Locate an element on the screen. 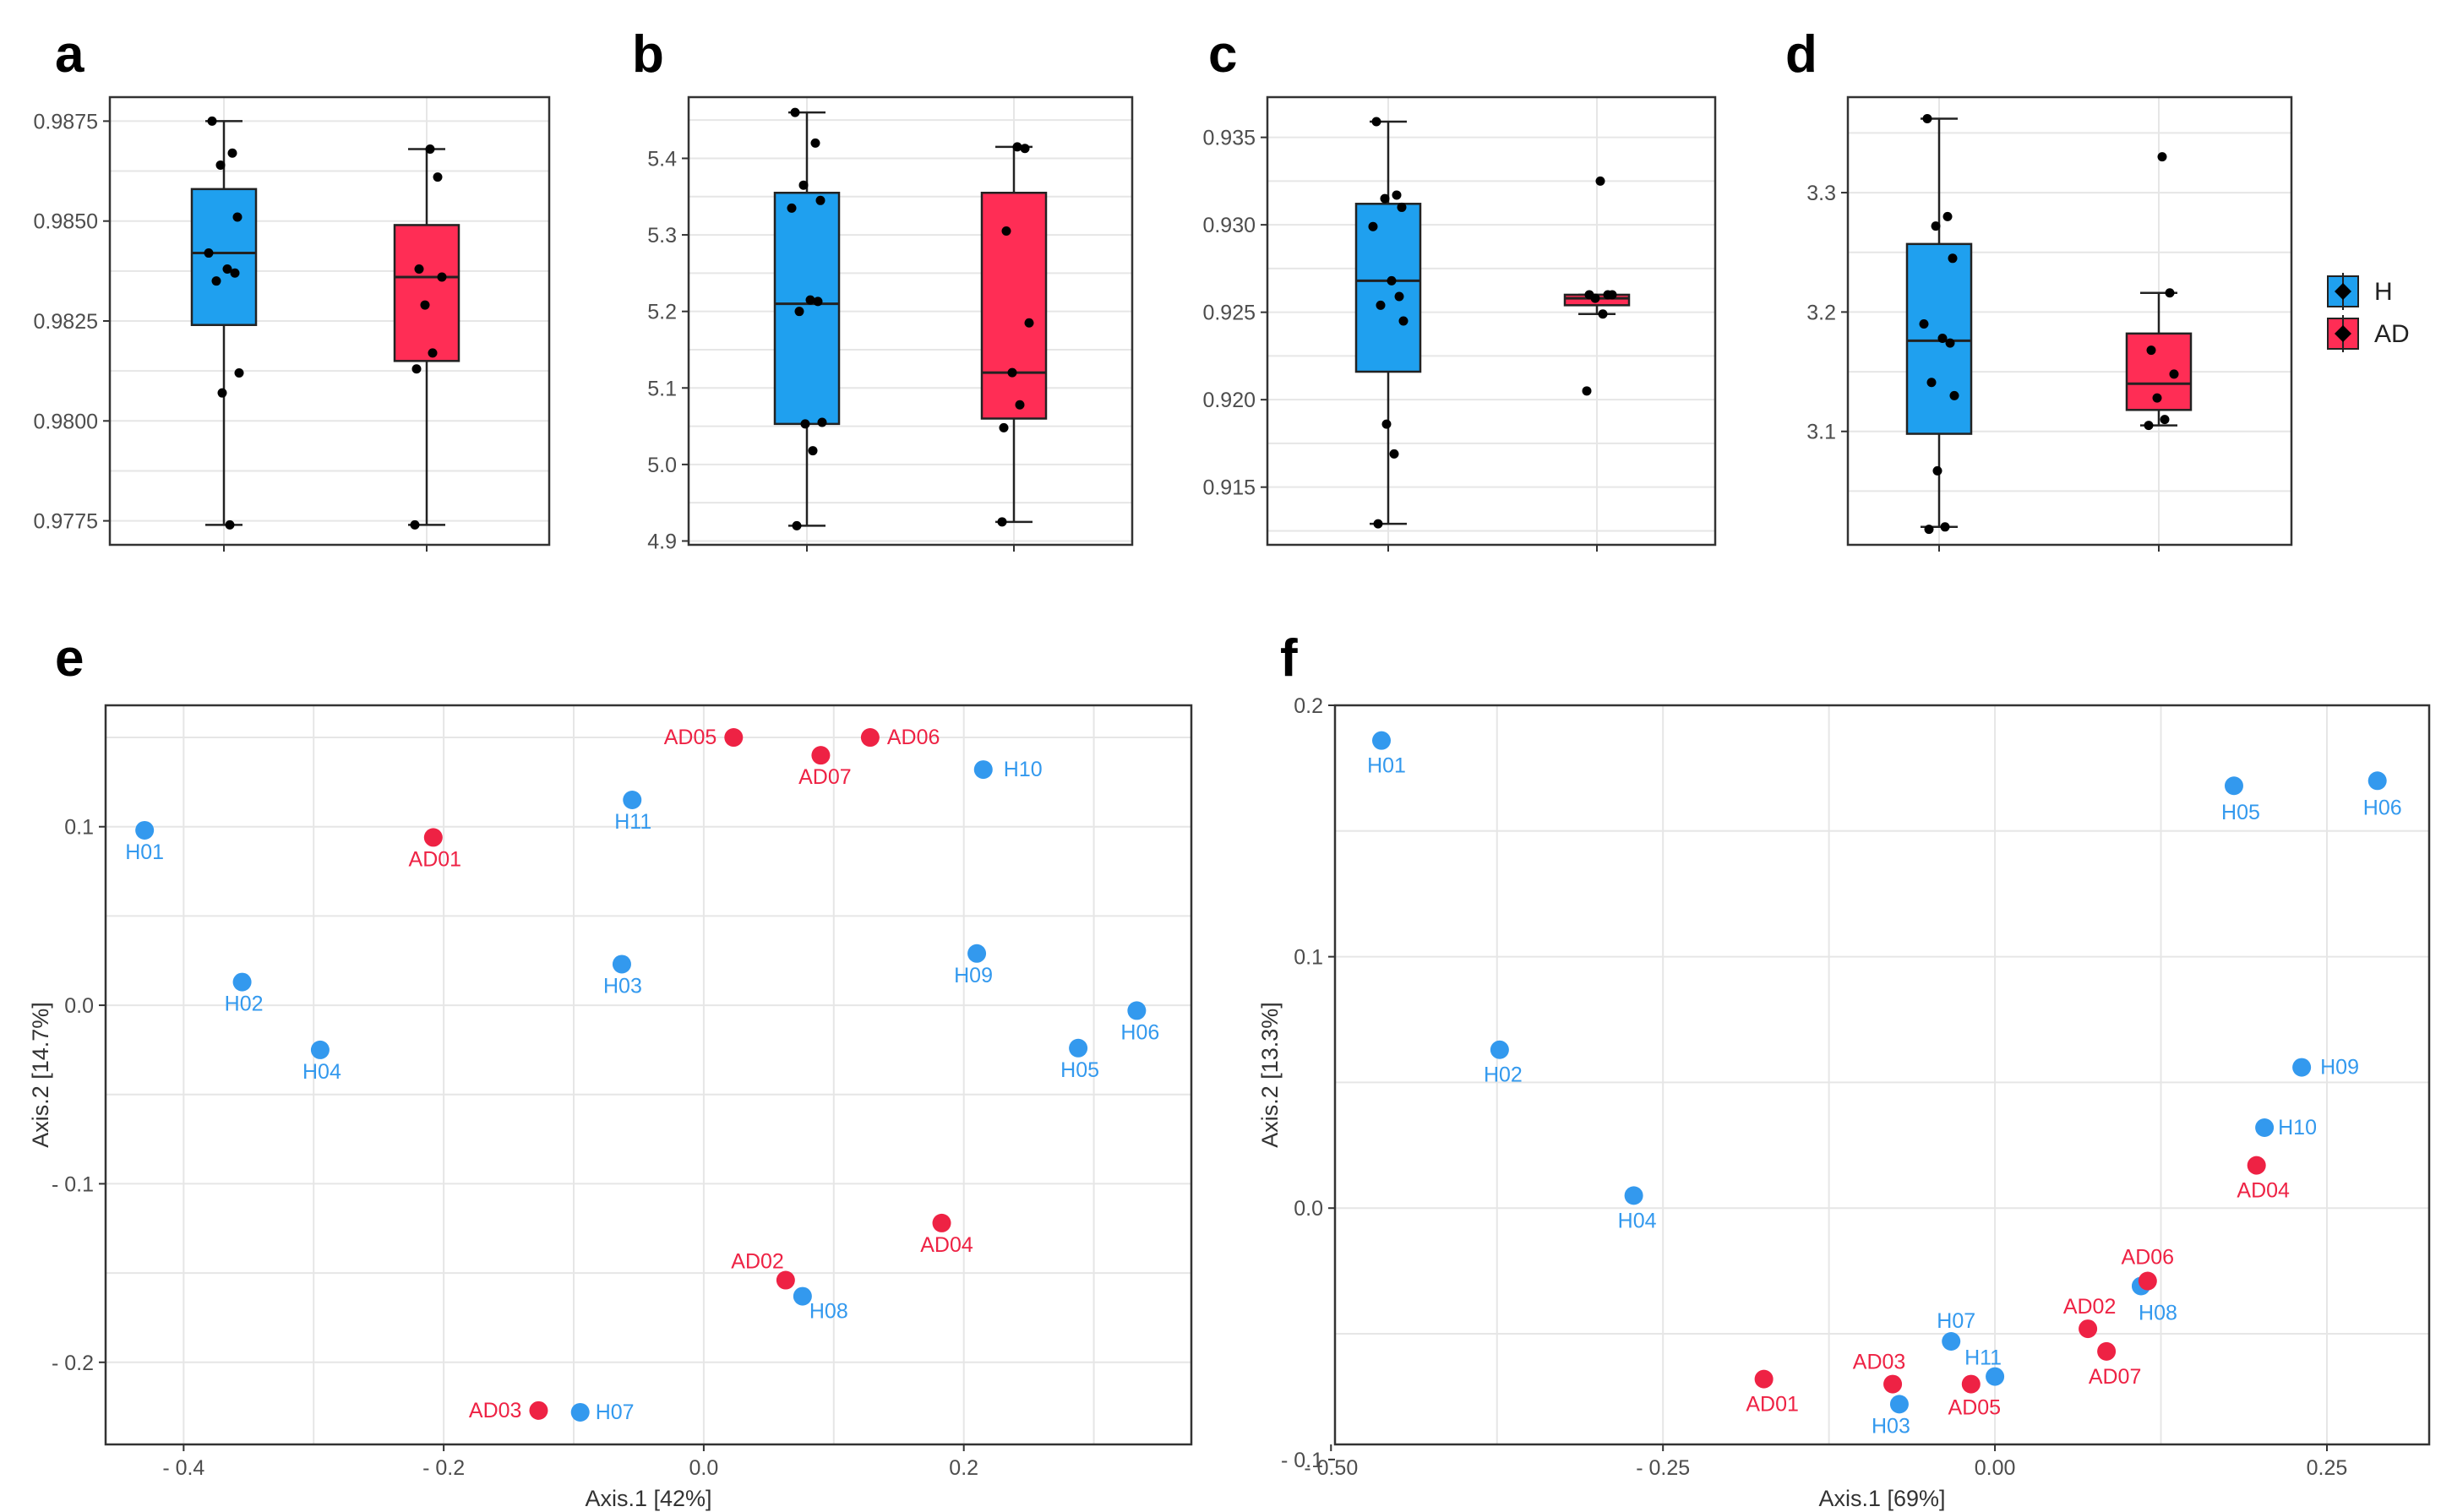 The height and width of the screenshot is (1512, 2441). point-AD03 is located at coordinates (1893, 1384).